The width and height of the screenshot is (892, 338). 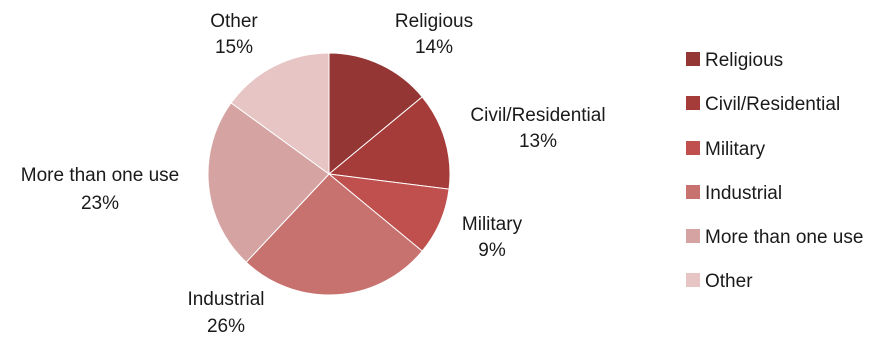 I want to click on label-name-military: Military, so click(x=492, y=224).